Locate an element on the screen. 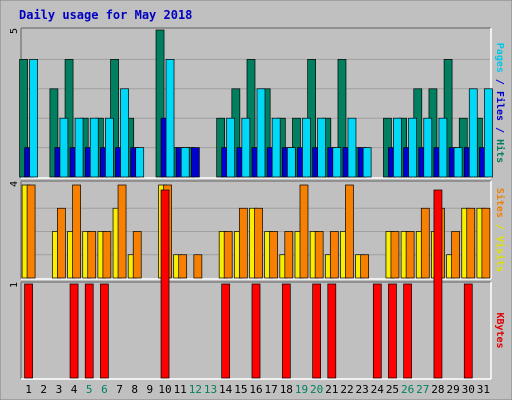 The width and height of the screenshot is (512, 400). x-tick-label: 6 is located at coordinates (104, 389).